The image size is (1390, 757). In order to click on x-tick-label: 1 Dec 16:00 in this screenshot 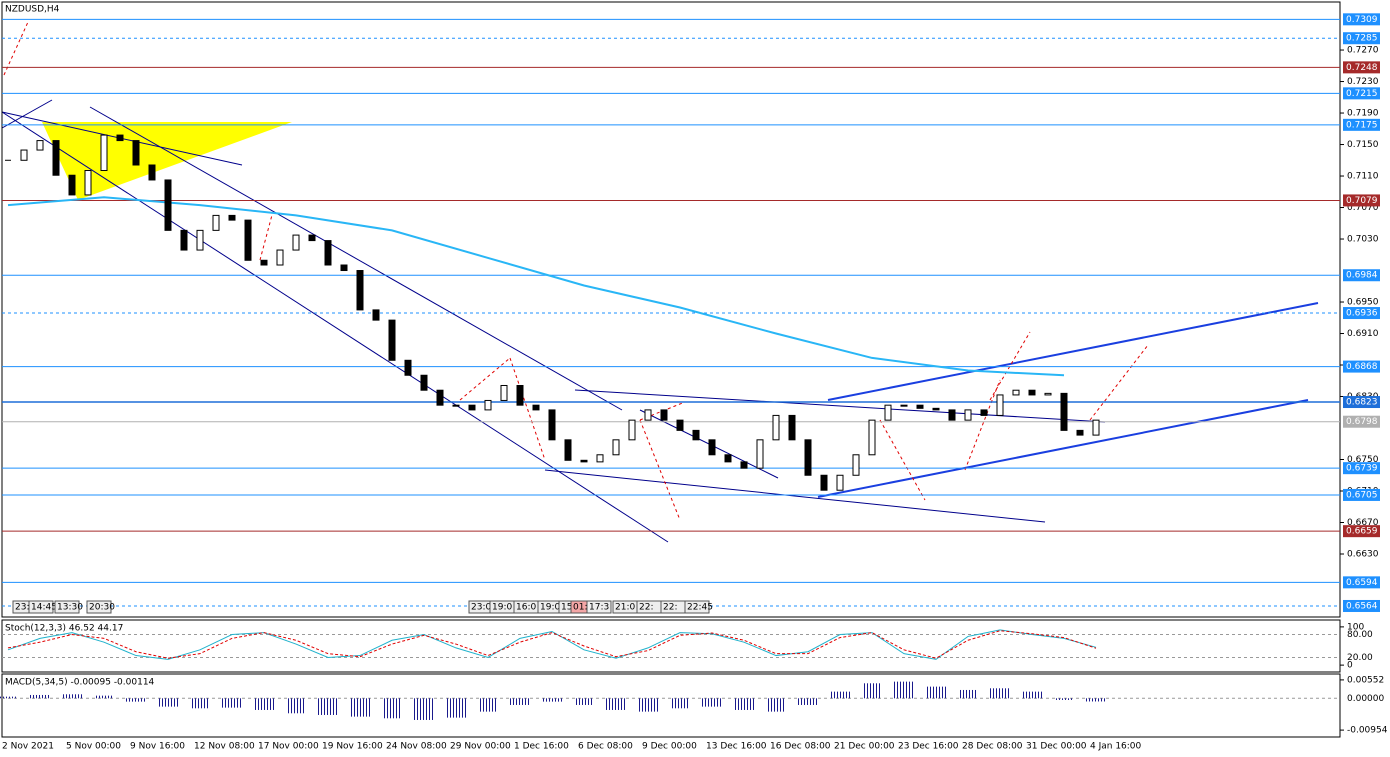, I will do `click(541, 747)`.